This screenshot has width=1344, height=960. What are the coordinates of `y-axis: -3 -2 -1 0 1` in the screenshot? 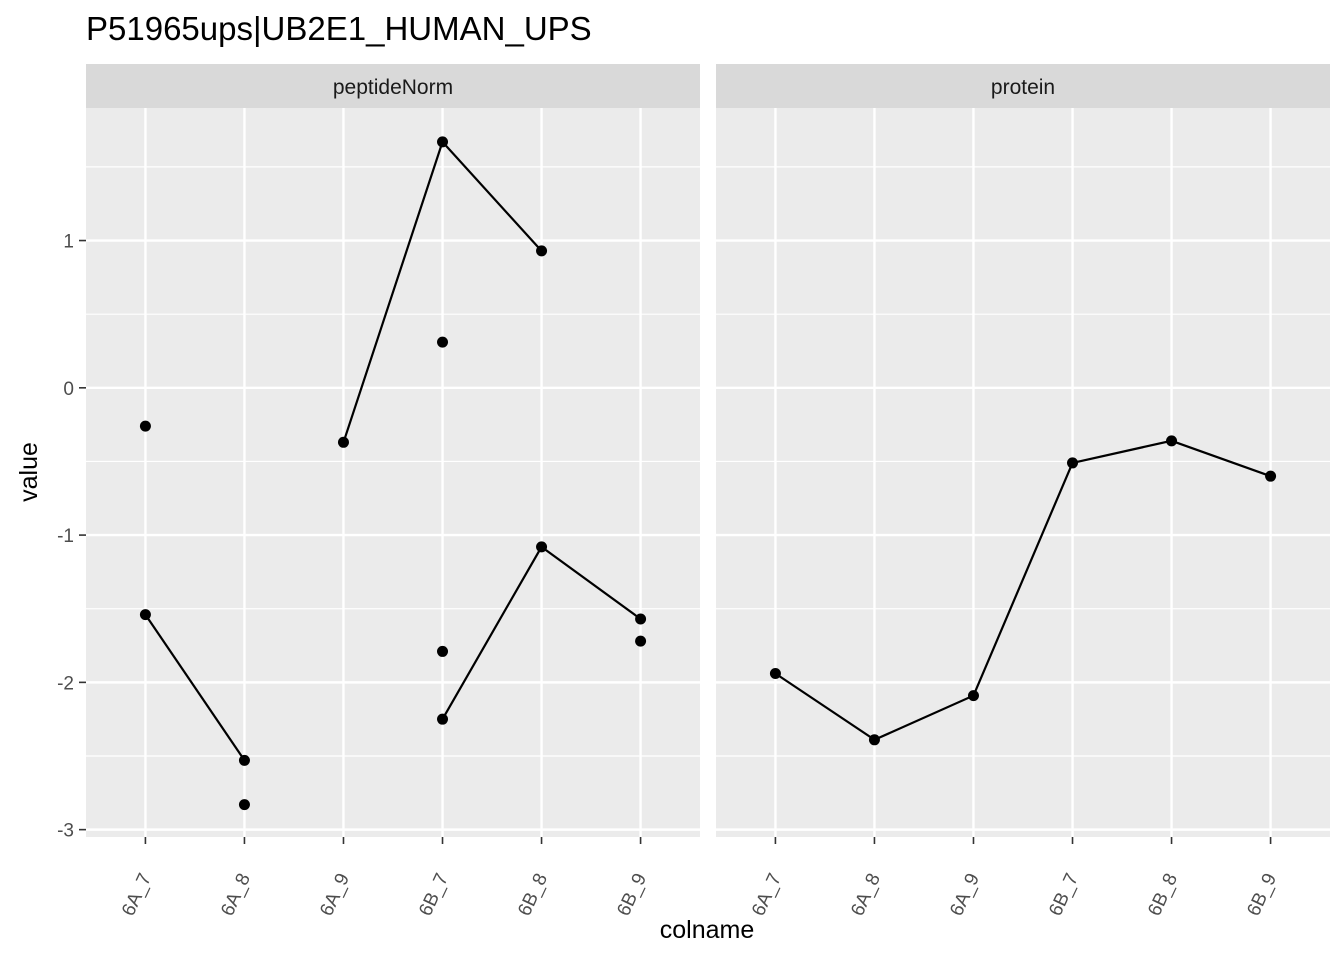 It's located at (71, 537).